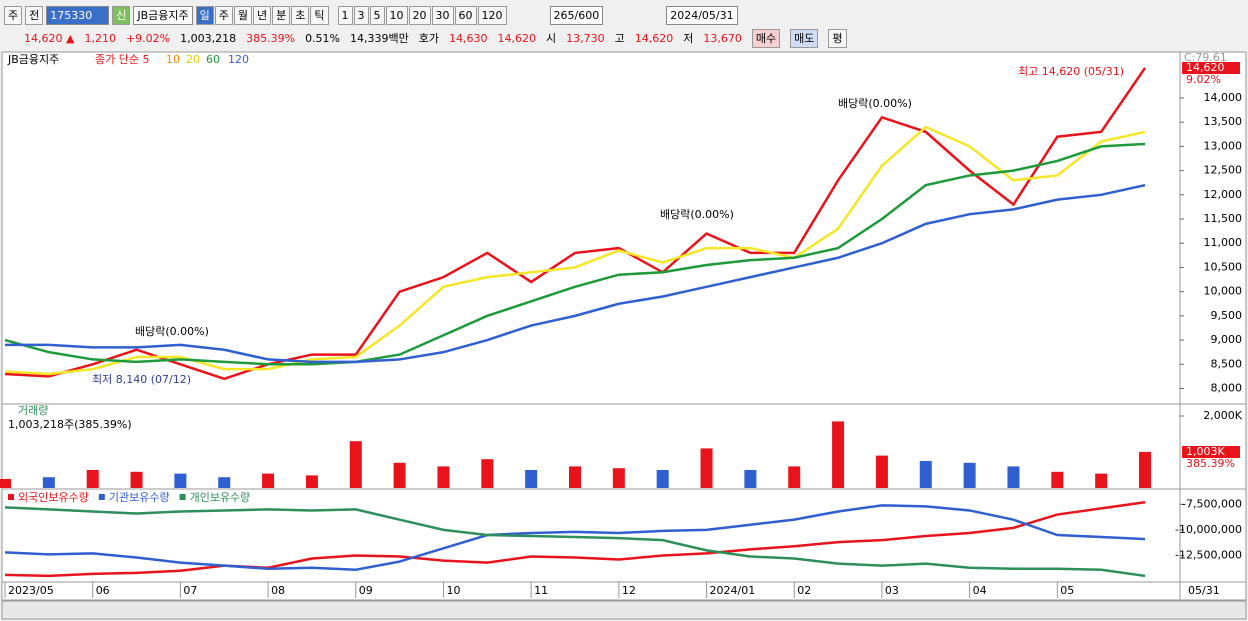 This screenshot has height=621, width=1248. What do you see at coordinates (361, 15) in the screenshot?
I see `interval-button: 3` at bounding box center [361, 15].